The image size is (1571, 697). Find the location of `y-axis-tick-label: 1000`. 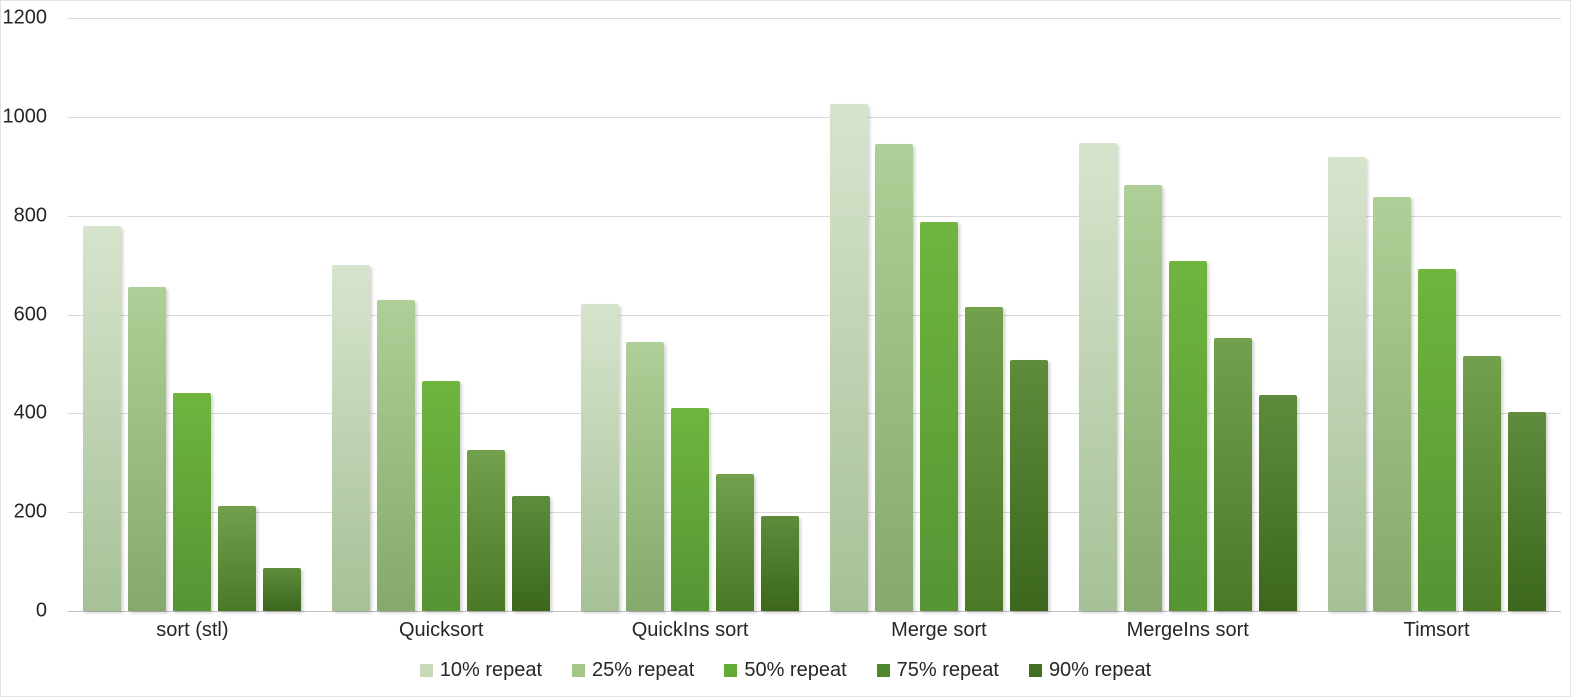

y-axis-tick-label: 1000 is located at coordinates (25, 116).